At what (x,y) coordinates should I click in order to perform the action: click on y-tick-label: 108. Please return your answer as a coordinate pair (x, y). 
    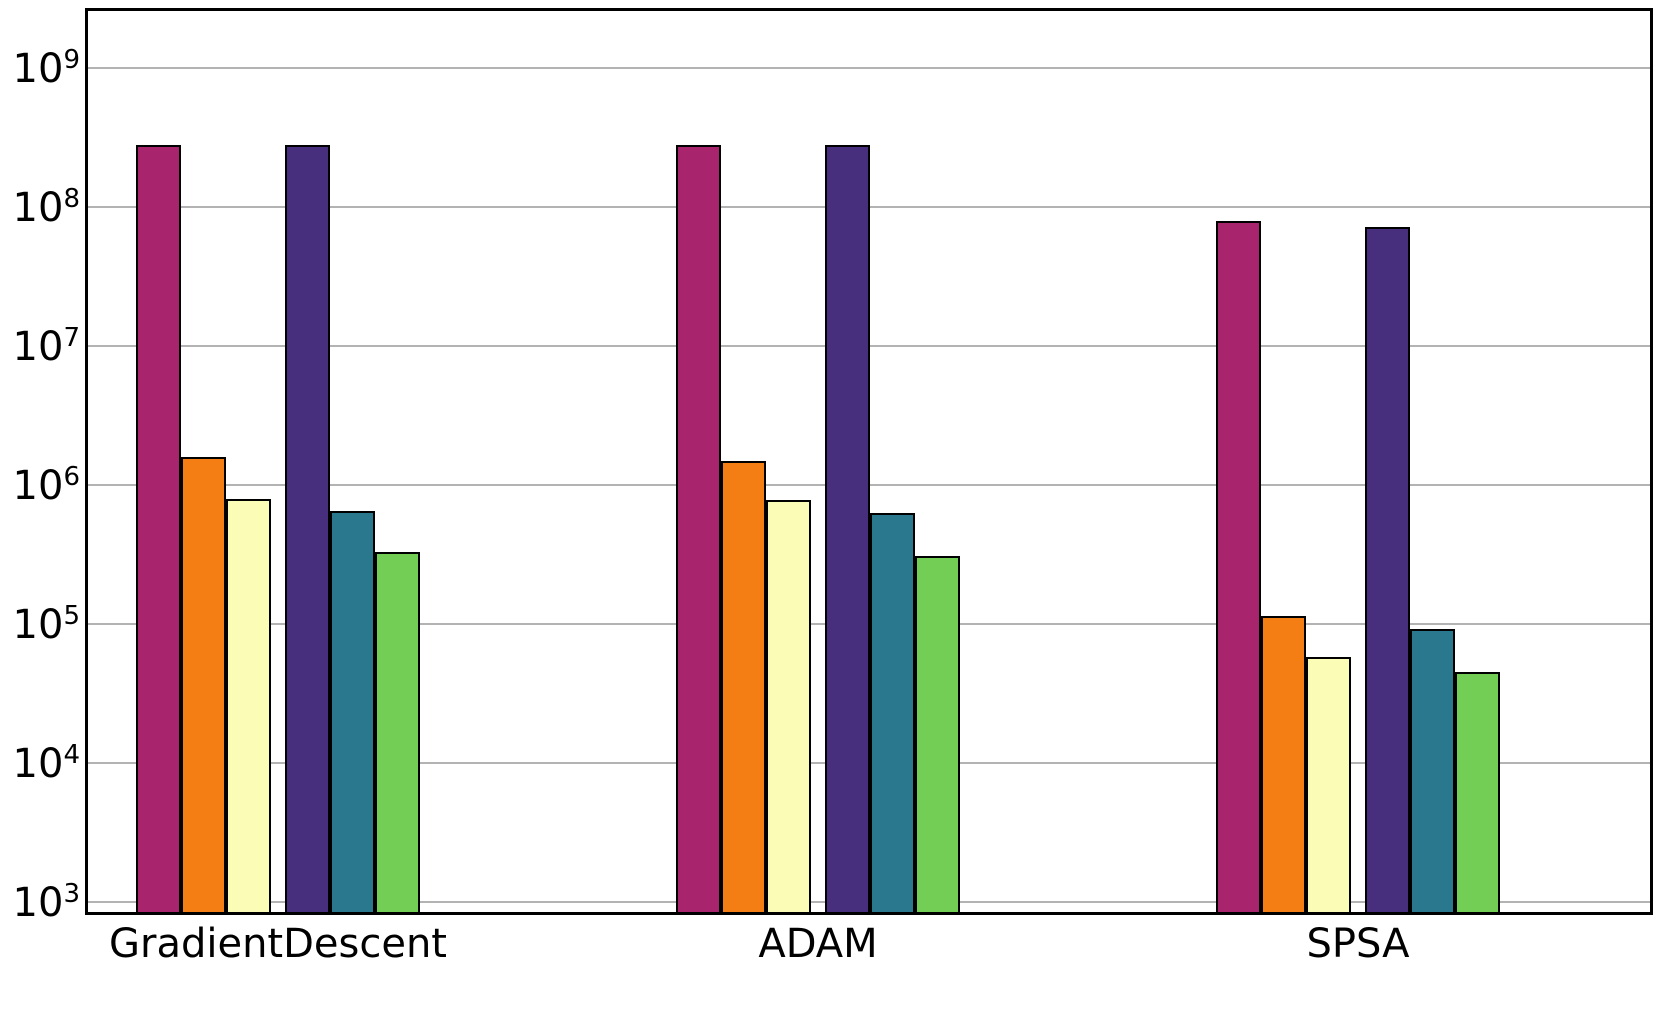
    Looking at the image, I should click on (46, 207).